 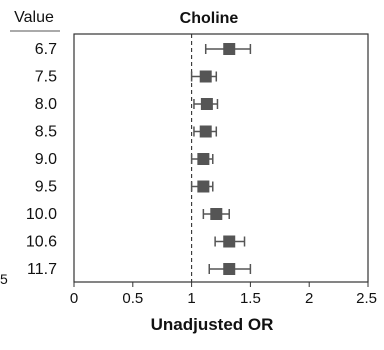 I want to click on x-tick-label: 0, so click(x=74, y=298).